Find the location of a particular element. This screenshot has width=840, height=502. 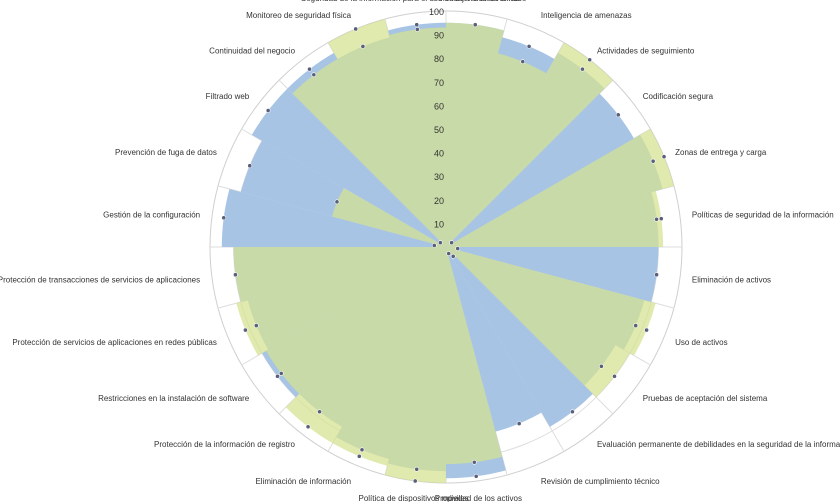

tick-label: 60 is located at coordinates (439, 106).